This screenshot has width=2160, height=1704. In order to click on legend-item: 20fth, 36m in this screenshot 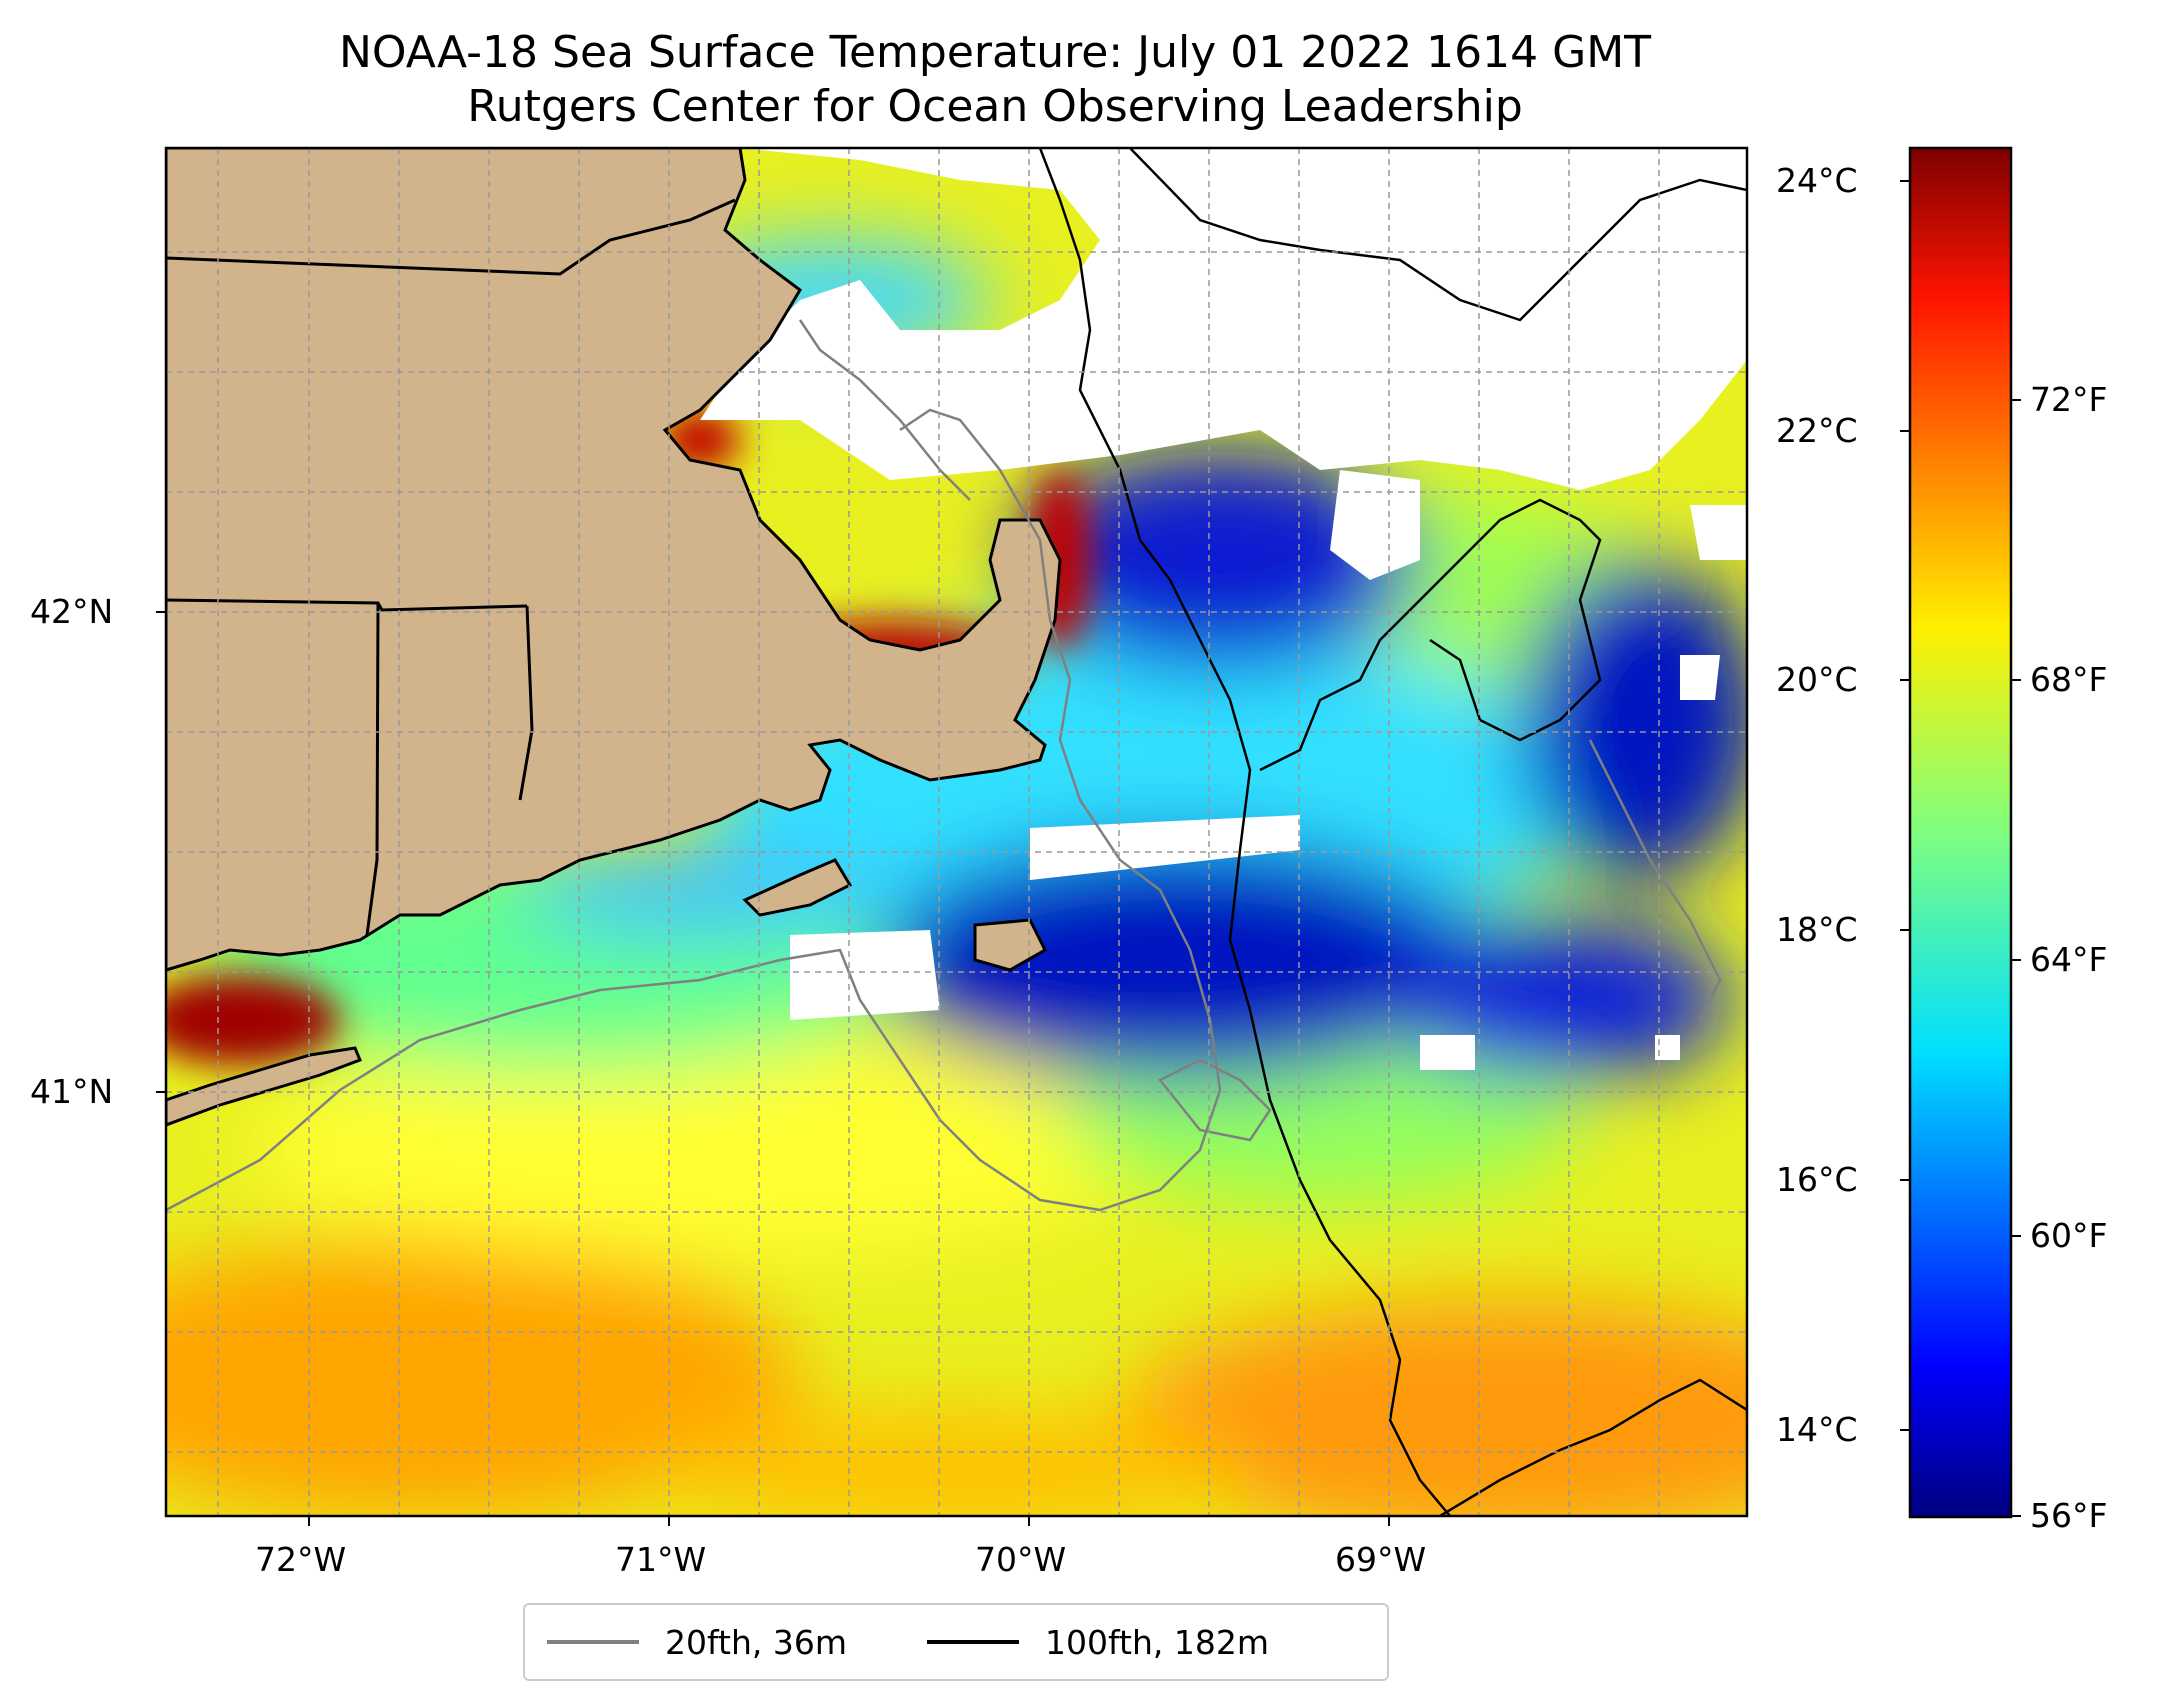, I will do `click(697, 1642)`.